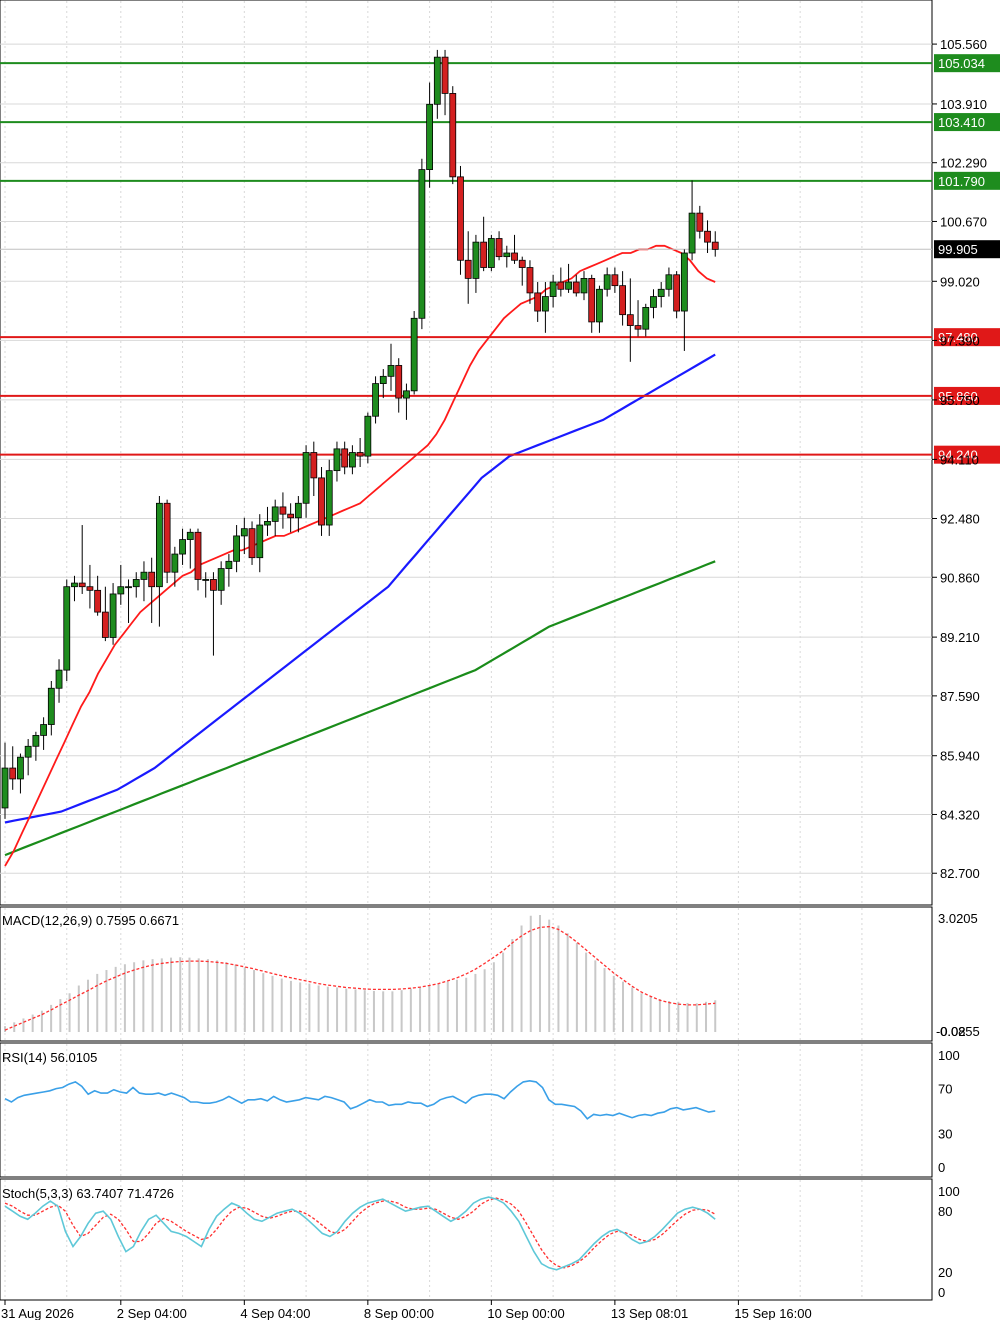 The image size is (1000, 1320). What do you see at coordinates (360, 1233) in the screenshot?
I see `stoch-k-line` at bounding box center [360, 1233].